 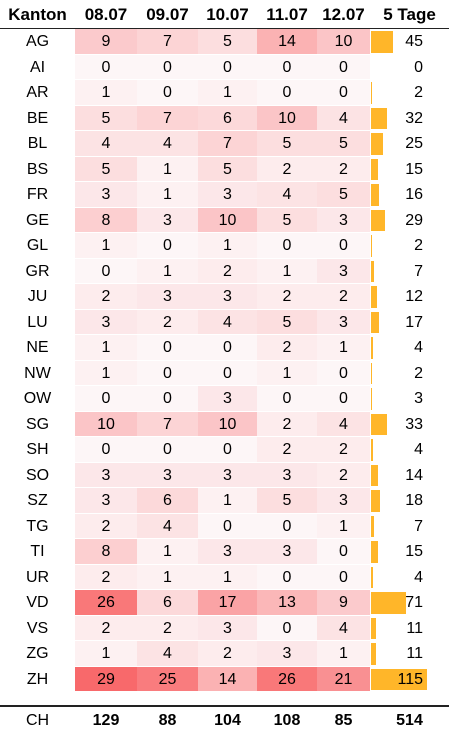 I want to click on table-row: AG 9 7 5 14 10 45, so click(x=224, y=42).